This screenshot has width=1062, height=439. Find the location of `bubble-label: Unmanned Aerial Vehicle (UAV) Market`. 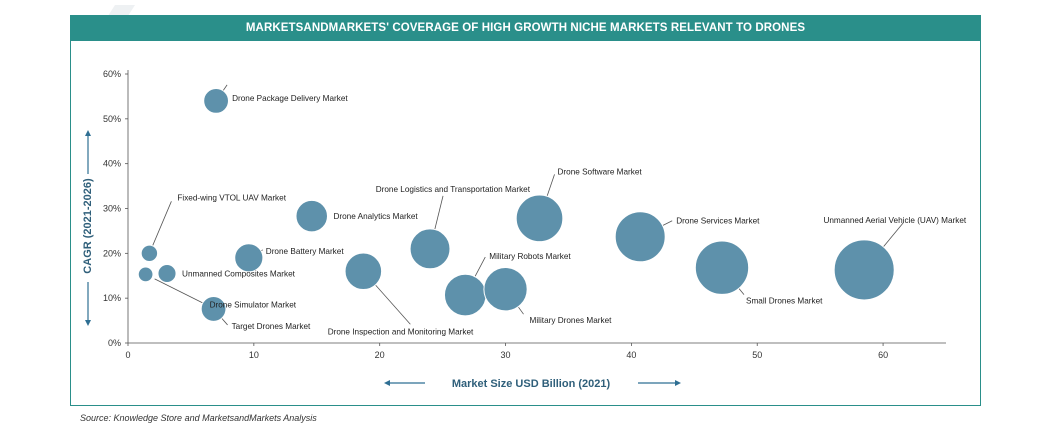

bubble-label: Unmanned Aerial Vehicle (UAV) Market is located at coordinates (894, 220).